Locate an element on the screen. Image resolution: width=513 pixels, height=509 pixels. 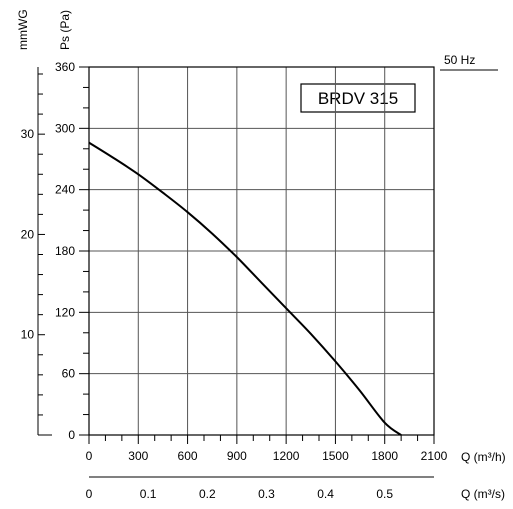
y2-axis-title: mmWG is located at coordinates (23, 29).